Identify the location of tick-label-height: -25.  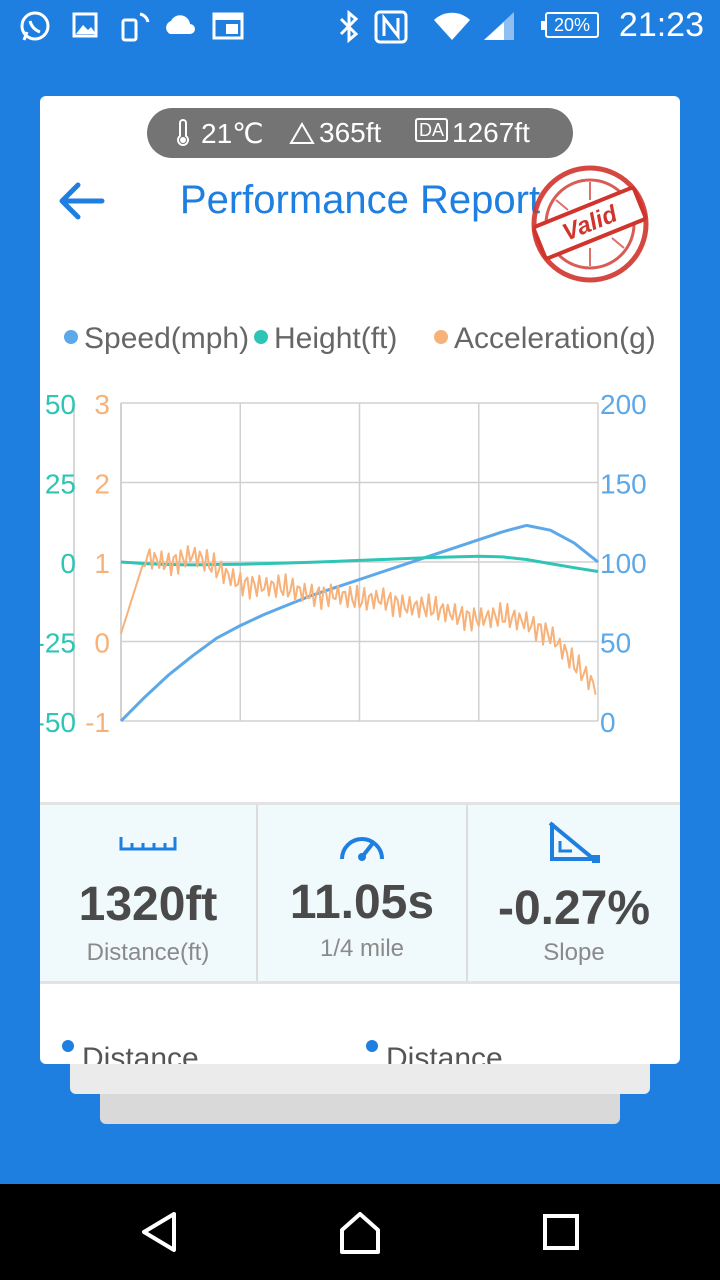
(58, 643).